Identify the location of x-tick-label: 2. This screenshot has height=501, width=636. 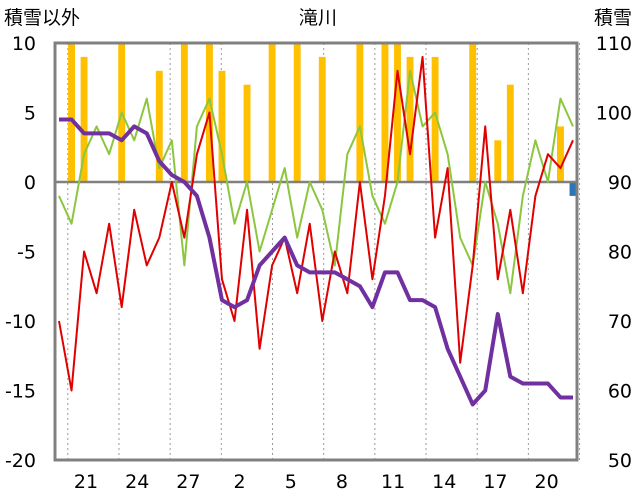
(240, 482).